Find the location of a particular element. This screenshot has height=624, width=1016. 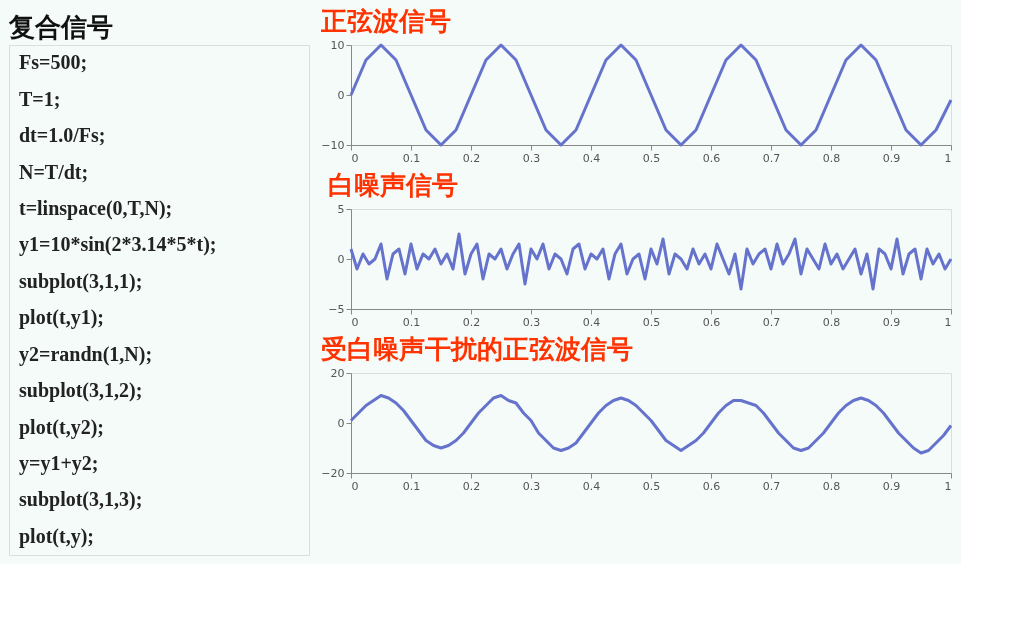

y-tick-label: 5 is located at coordinates (341, 209).